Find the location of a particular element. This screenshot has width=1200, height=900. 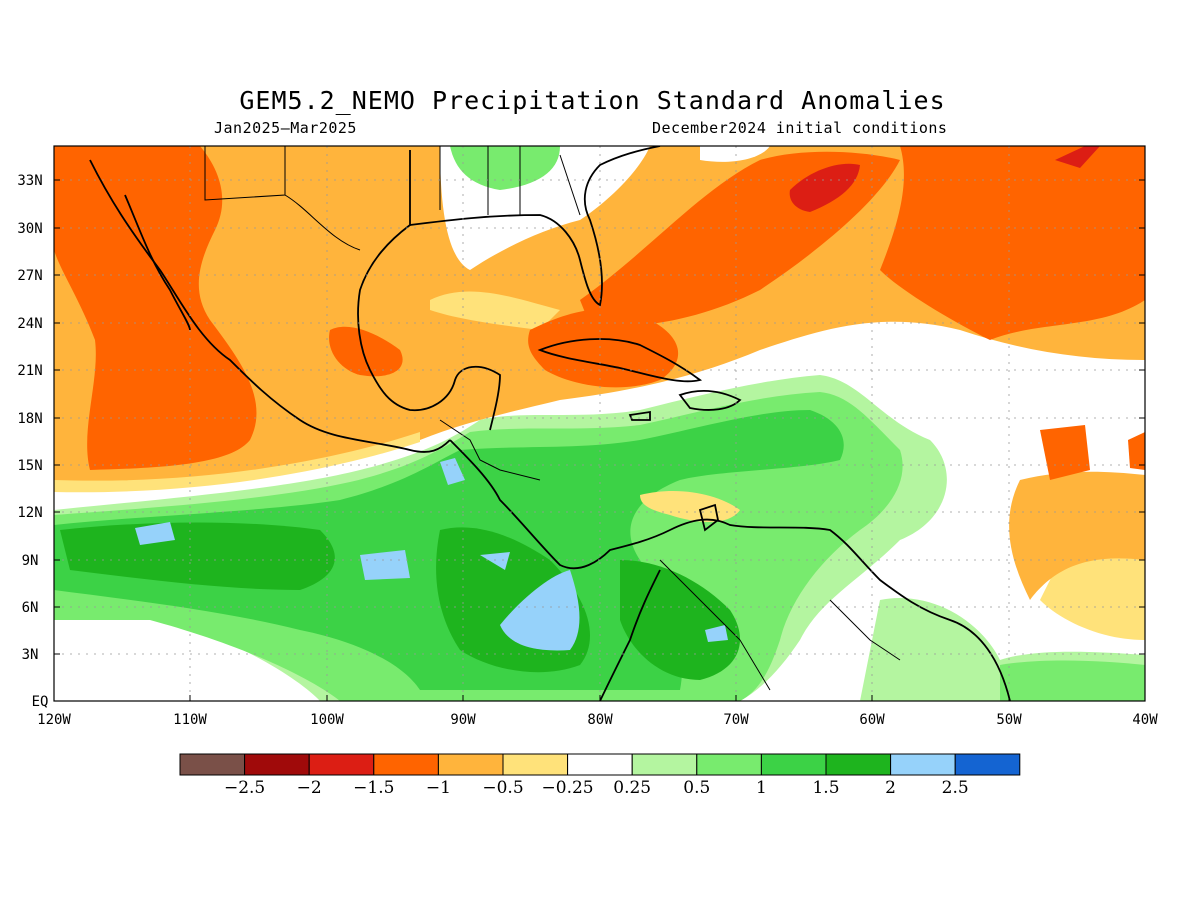

border-colombia-venezuela is located at coordinates (715, 625).